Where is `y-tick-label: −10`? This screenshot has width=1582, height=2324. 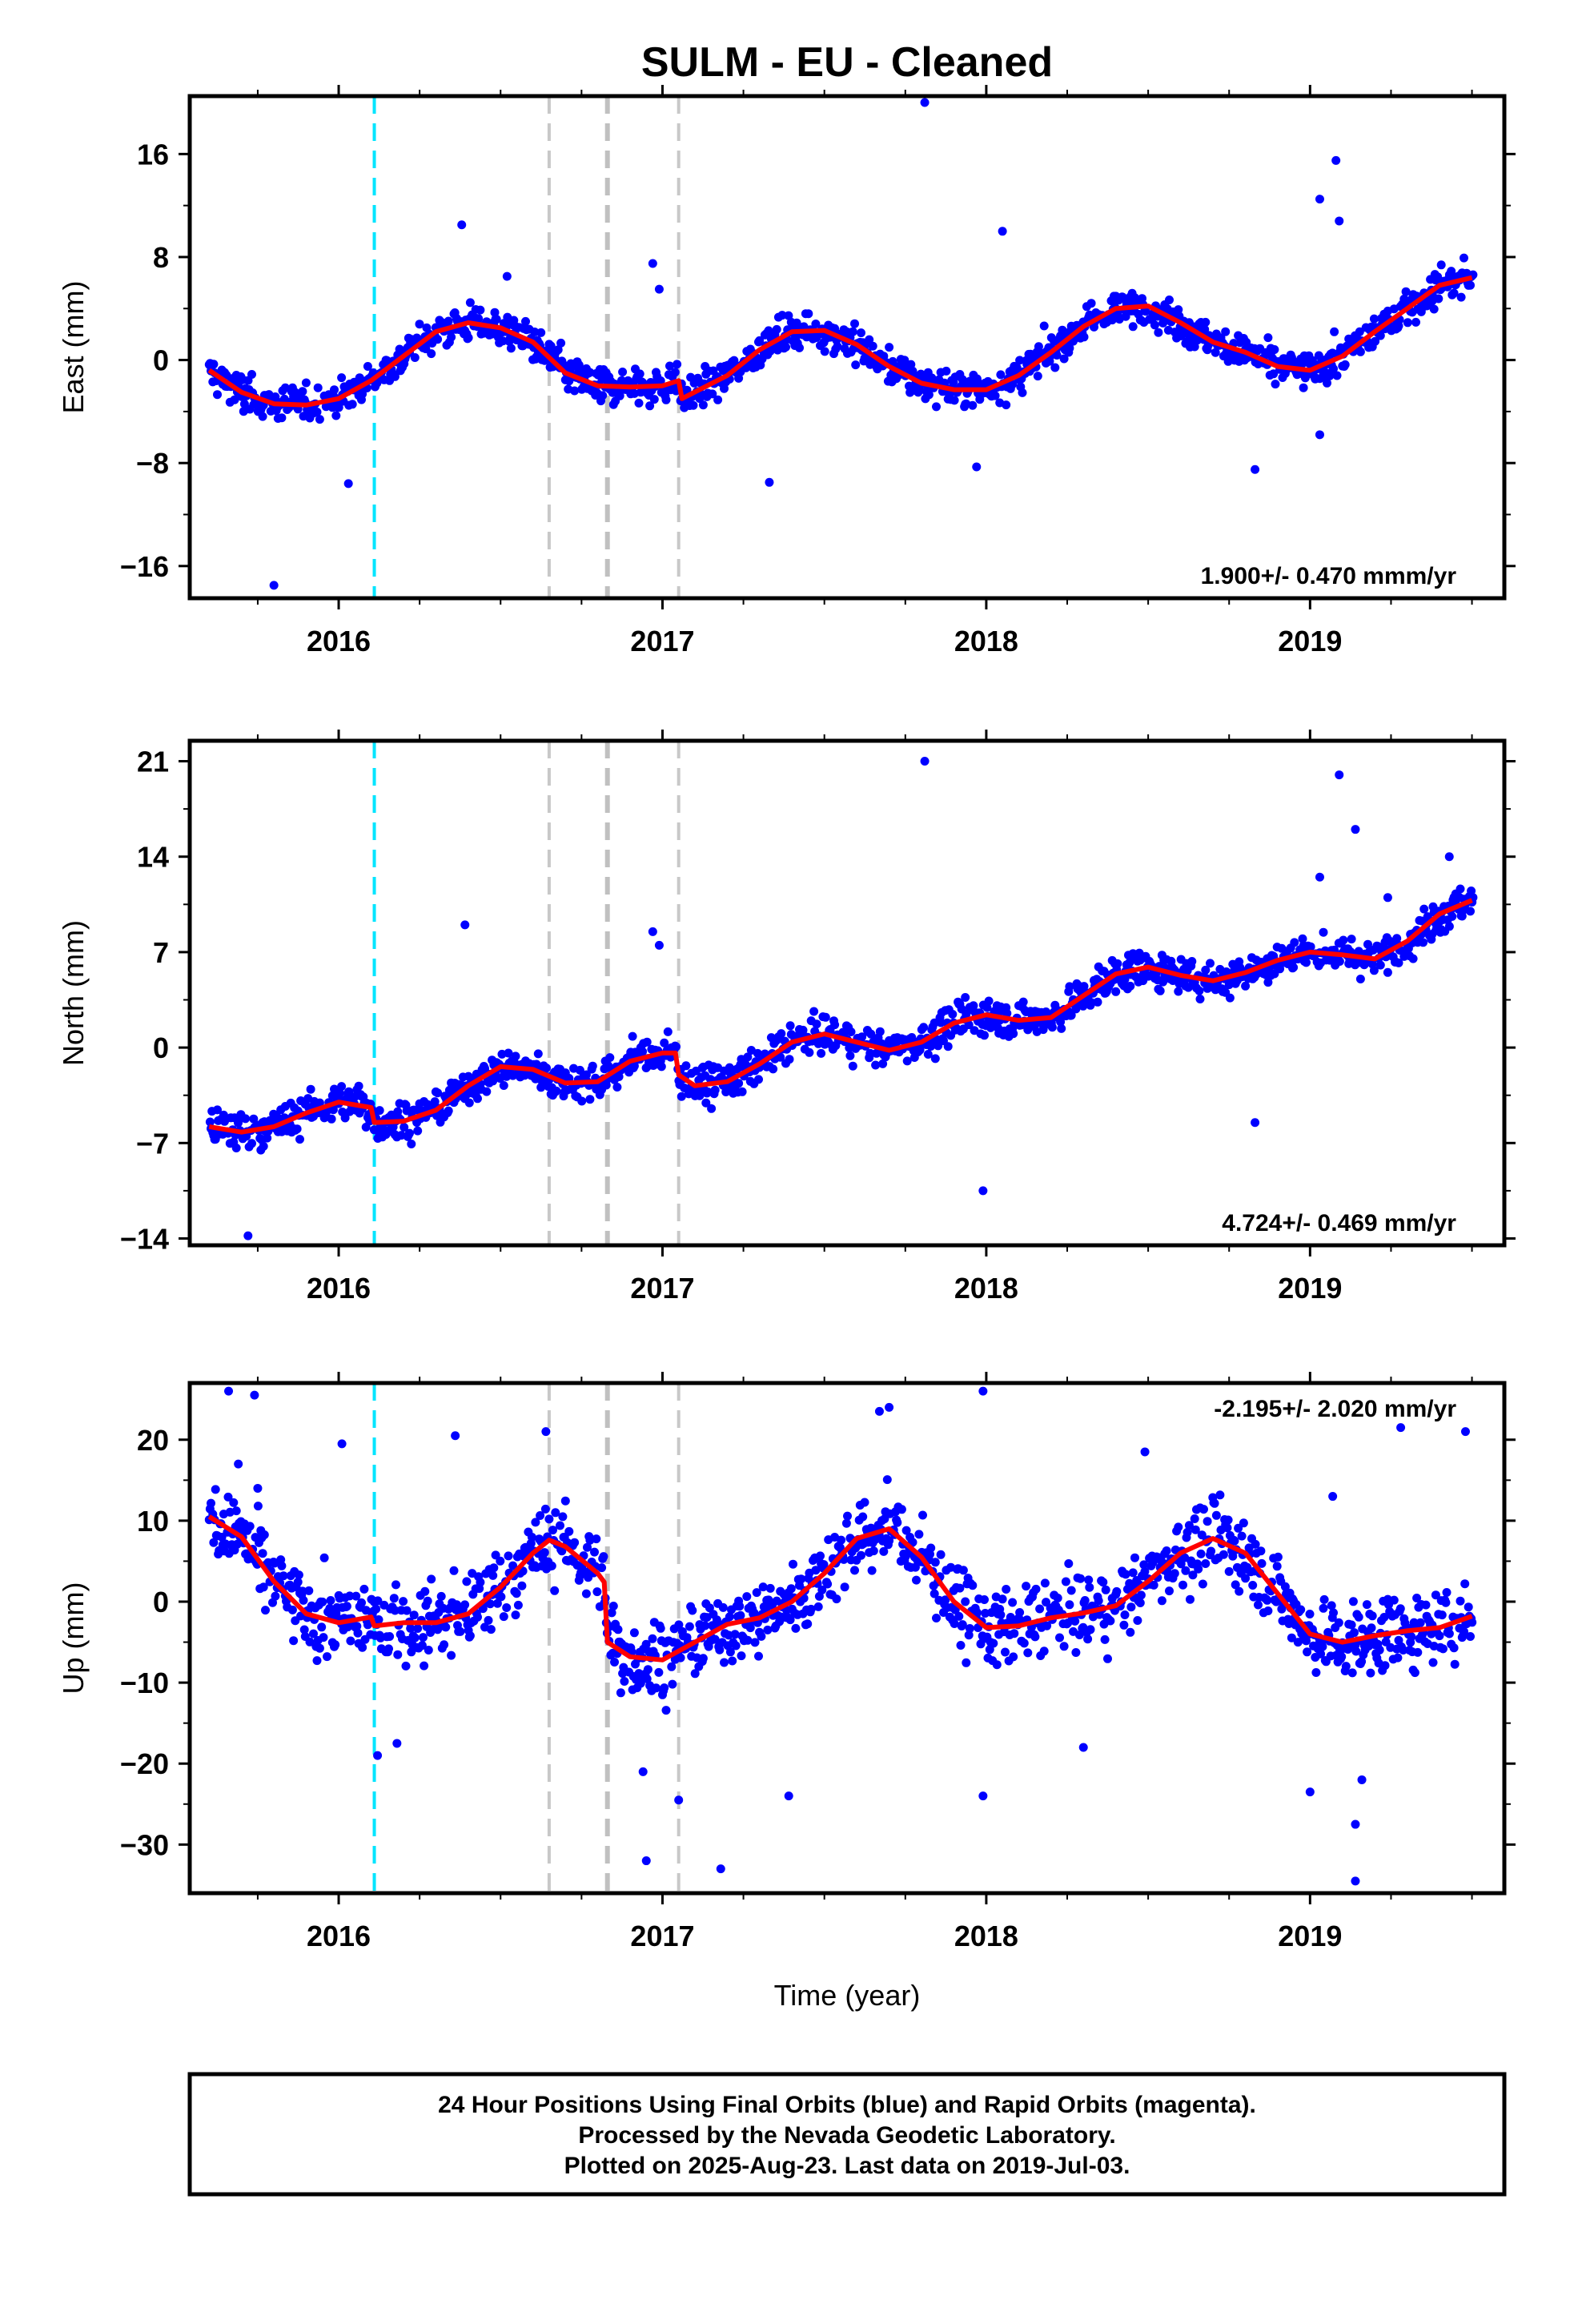
y-tick-label: −10 is located at coordinates (144, 1683).